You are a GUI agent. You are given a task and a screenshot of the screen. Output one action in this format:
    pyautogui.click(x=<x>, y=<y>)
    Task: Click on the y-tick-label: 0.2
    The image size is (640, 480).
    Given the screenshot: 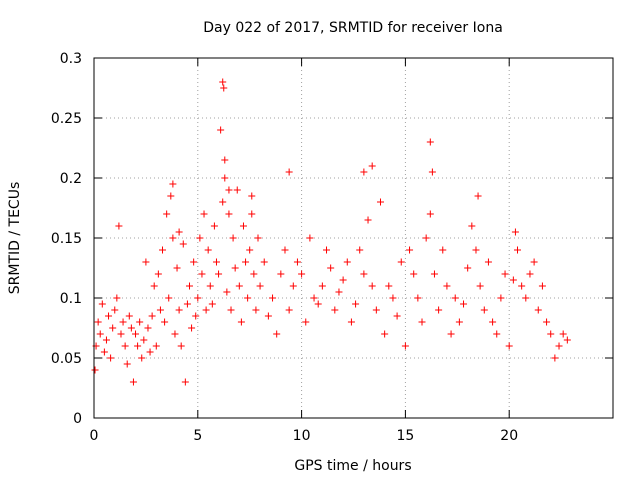 What is the action you would take?
    pyautogui.click(x=71, y=179)
    